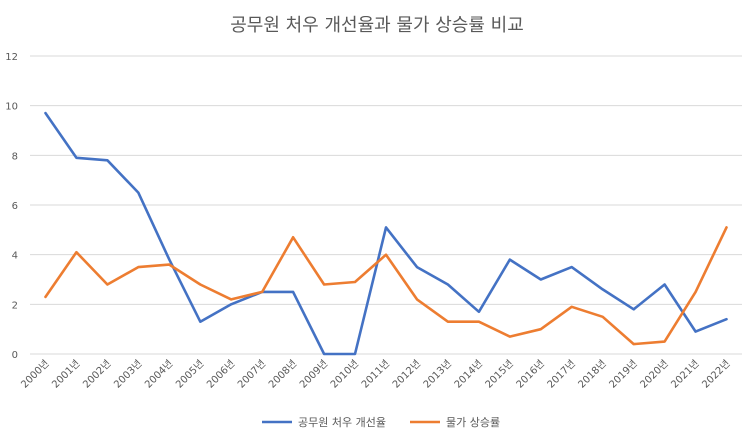 This screenshot has width=754, height=439. Describe the element at coordinates (654, 374) in the screenshot. I see `x-tick-label: 2020년` at that location.